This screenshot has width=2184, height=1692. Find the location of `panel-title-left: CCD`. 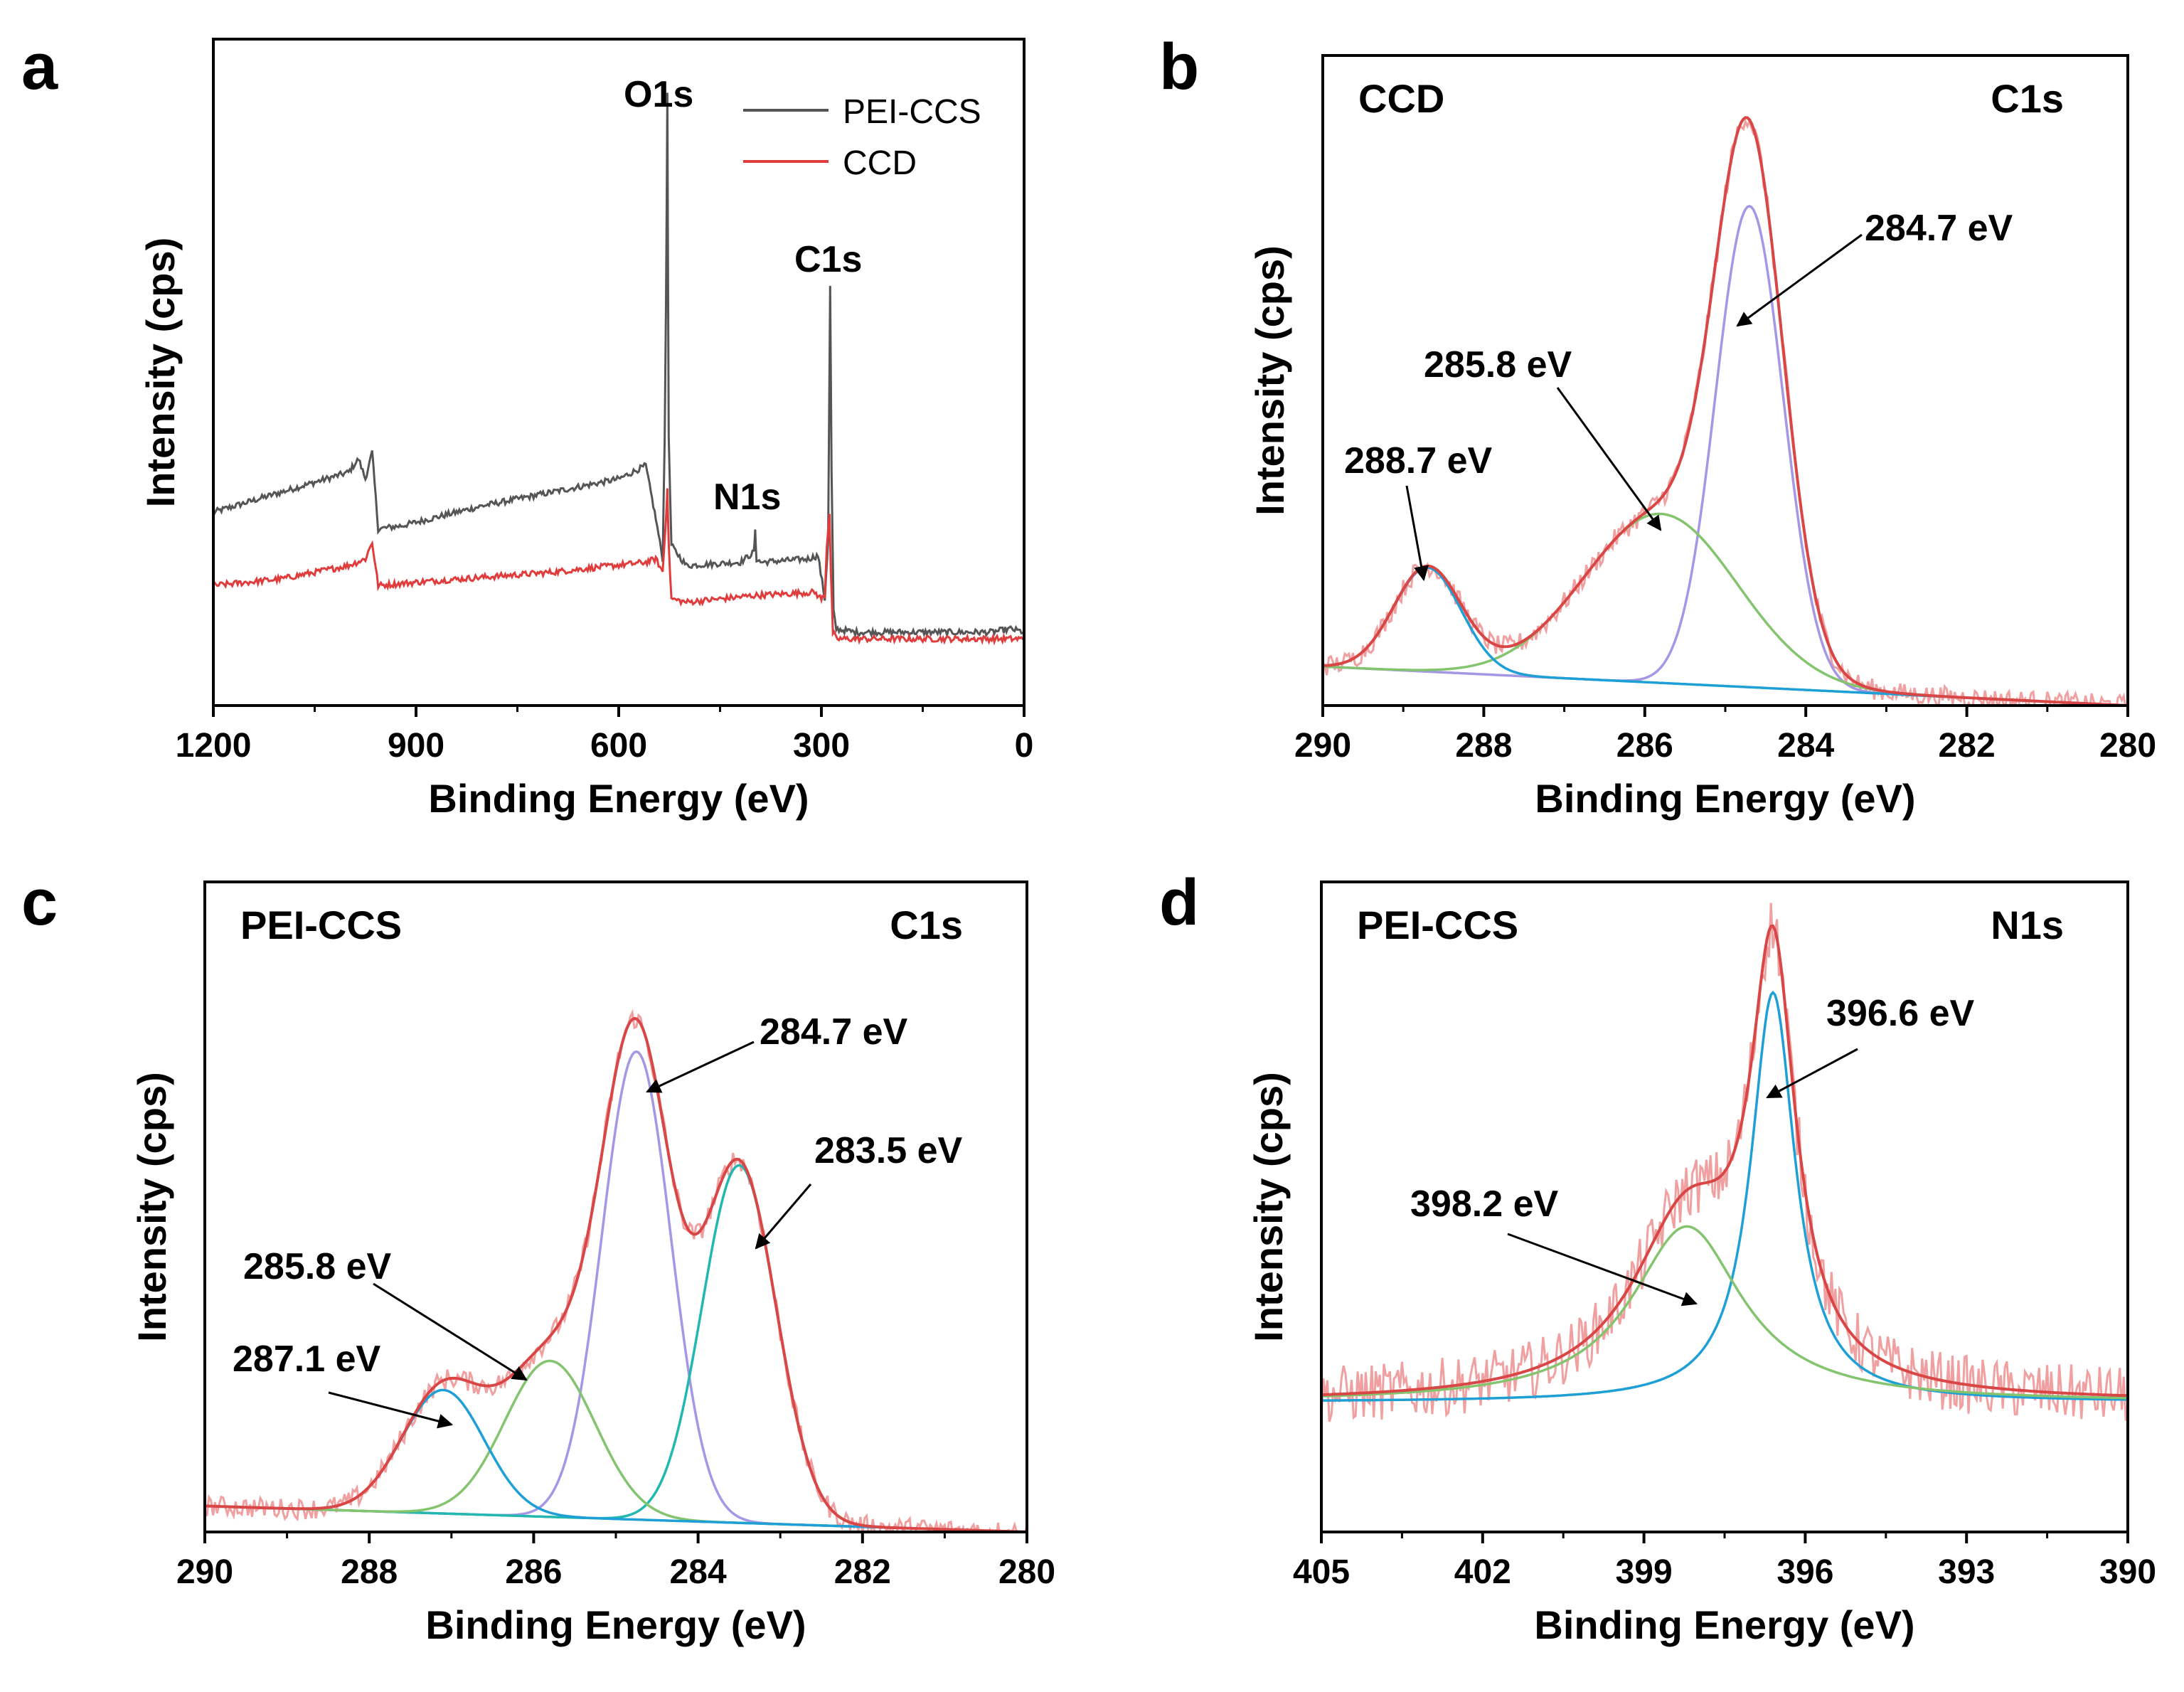

panel-title-left: CCD is located at coordinates (1401, 98).